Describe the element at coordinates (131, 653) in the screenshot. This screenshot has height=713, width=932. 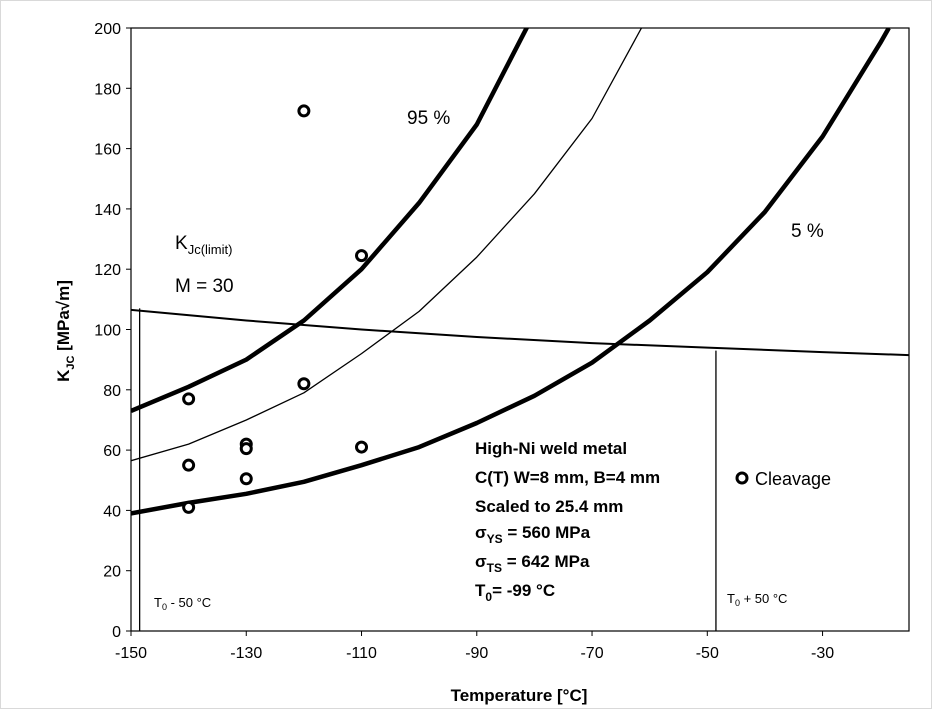
I see `x-tick-label: -150` at that location.